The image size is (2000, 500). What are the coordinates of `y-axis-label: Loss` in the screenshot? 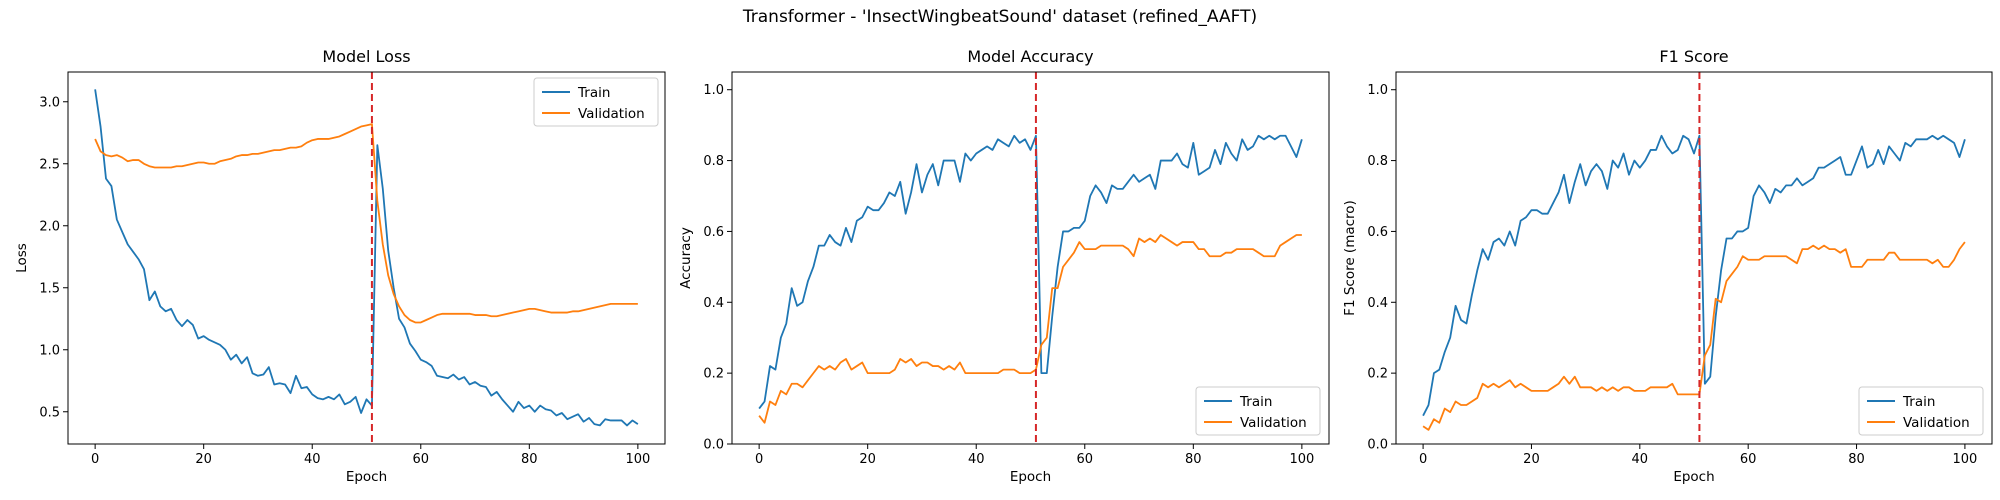 It's located at (22, 258).